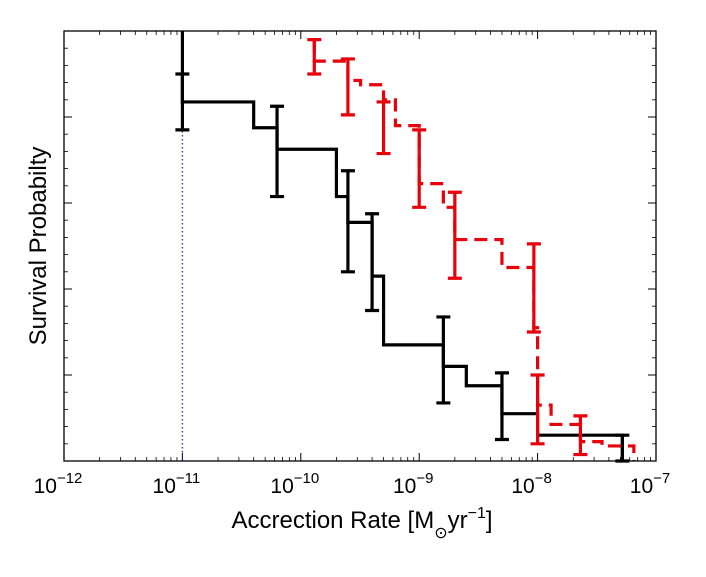  Describe the element at coordinates (458, 520) in the screenshot. I see `x-axis-label-unit: yr` at that location.